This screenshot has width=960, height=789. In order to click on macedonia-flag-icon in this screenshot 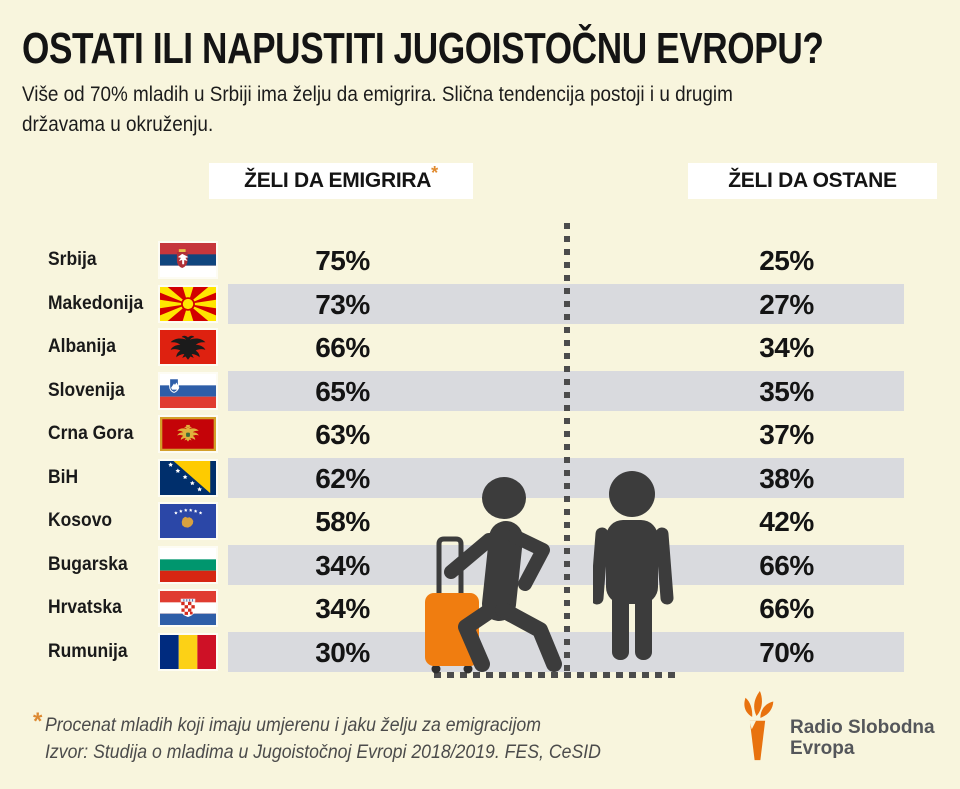, I will do `click(188, 303)`.